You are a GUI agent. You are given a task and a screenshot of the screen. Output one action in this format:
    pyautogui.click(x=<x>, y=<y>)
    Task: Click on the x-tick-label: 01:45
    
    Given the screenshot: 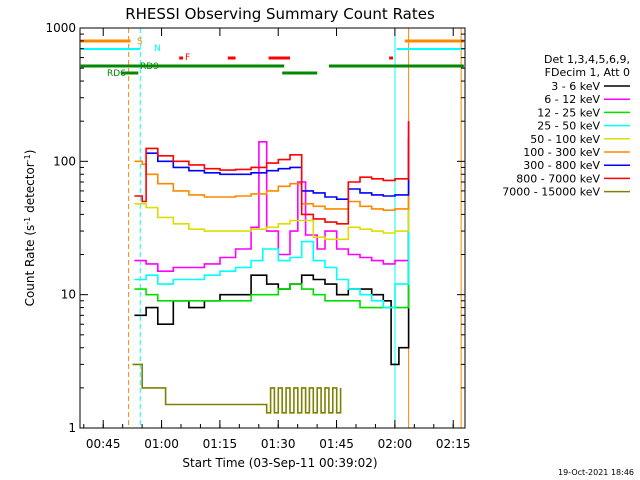 What is the action you would take?
    pyautogui.click(x=336, y=444)
    